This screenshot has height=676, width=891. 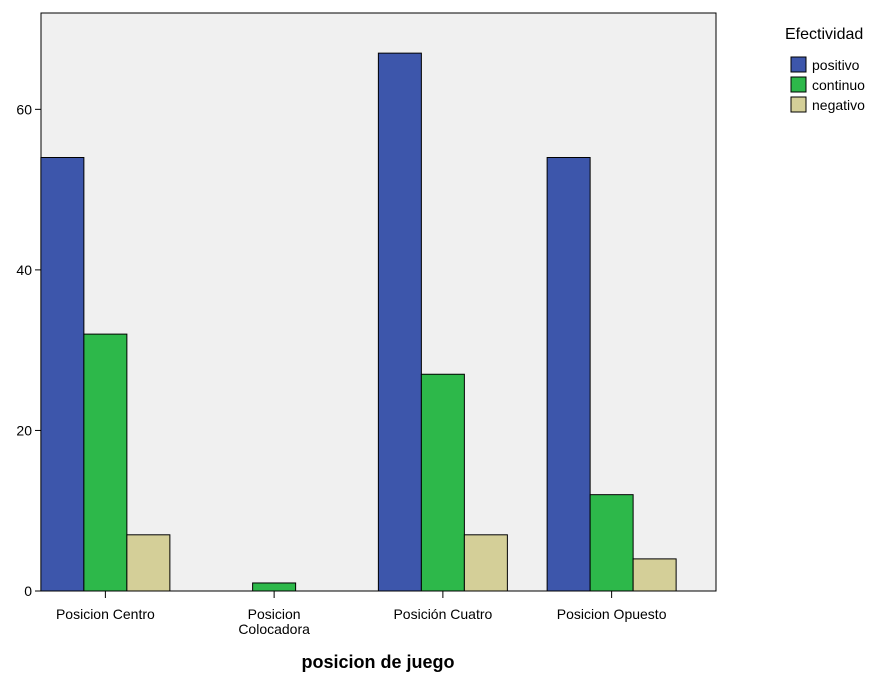 I want to click on legend: positivo continuo negativo, so click(x=827, y=84).